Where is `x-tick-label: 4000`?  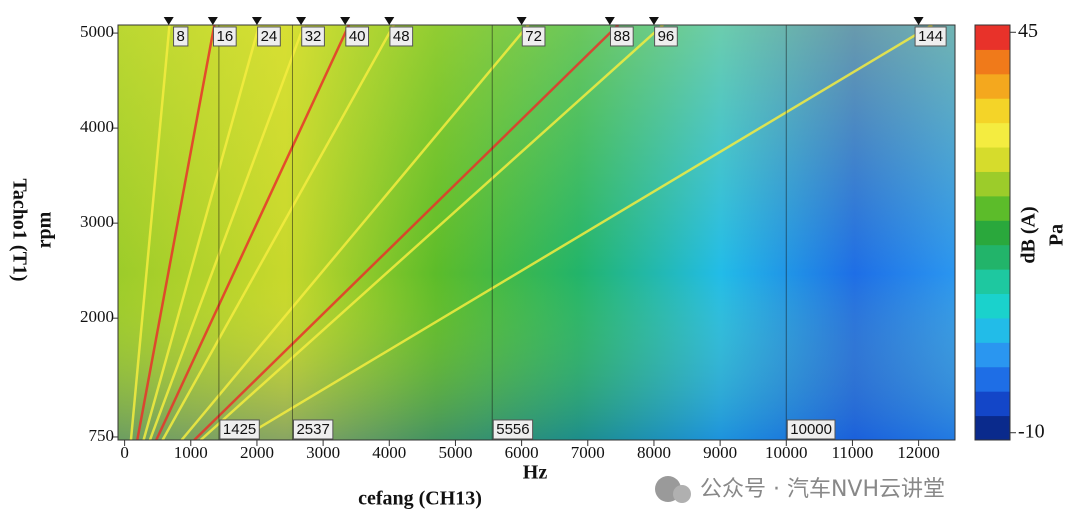
x-tick-label: 4000 is located at coordinates (389, 452).